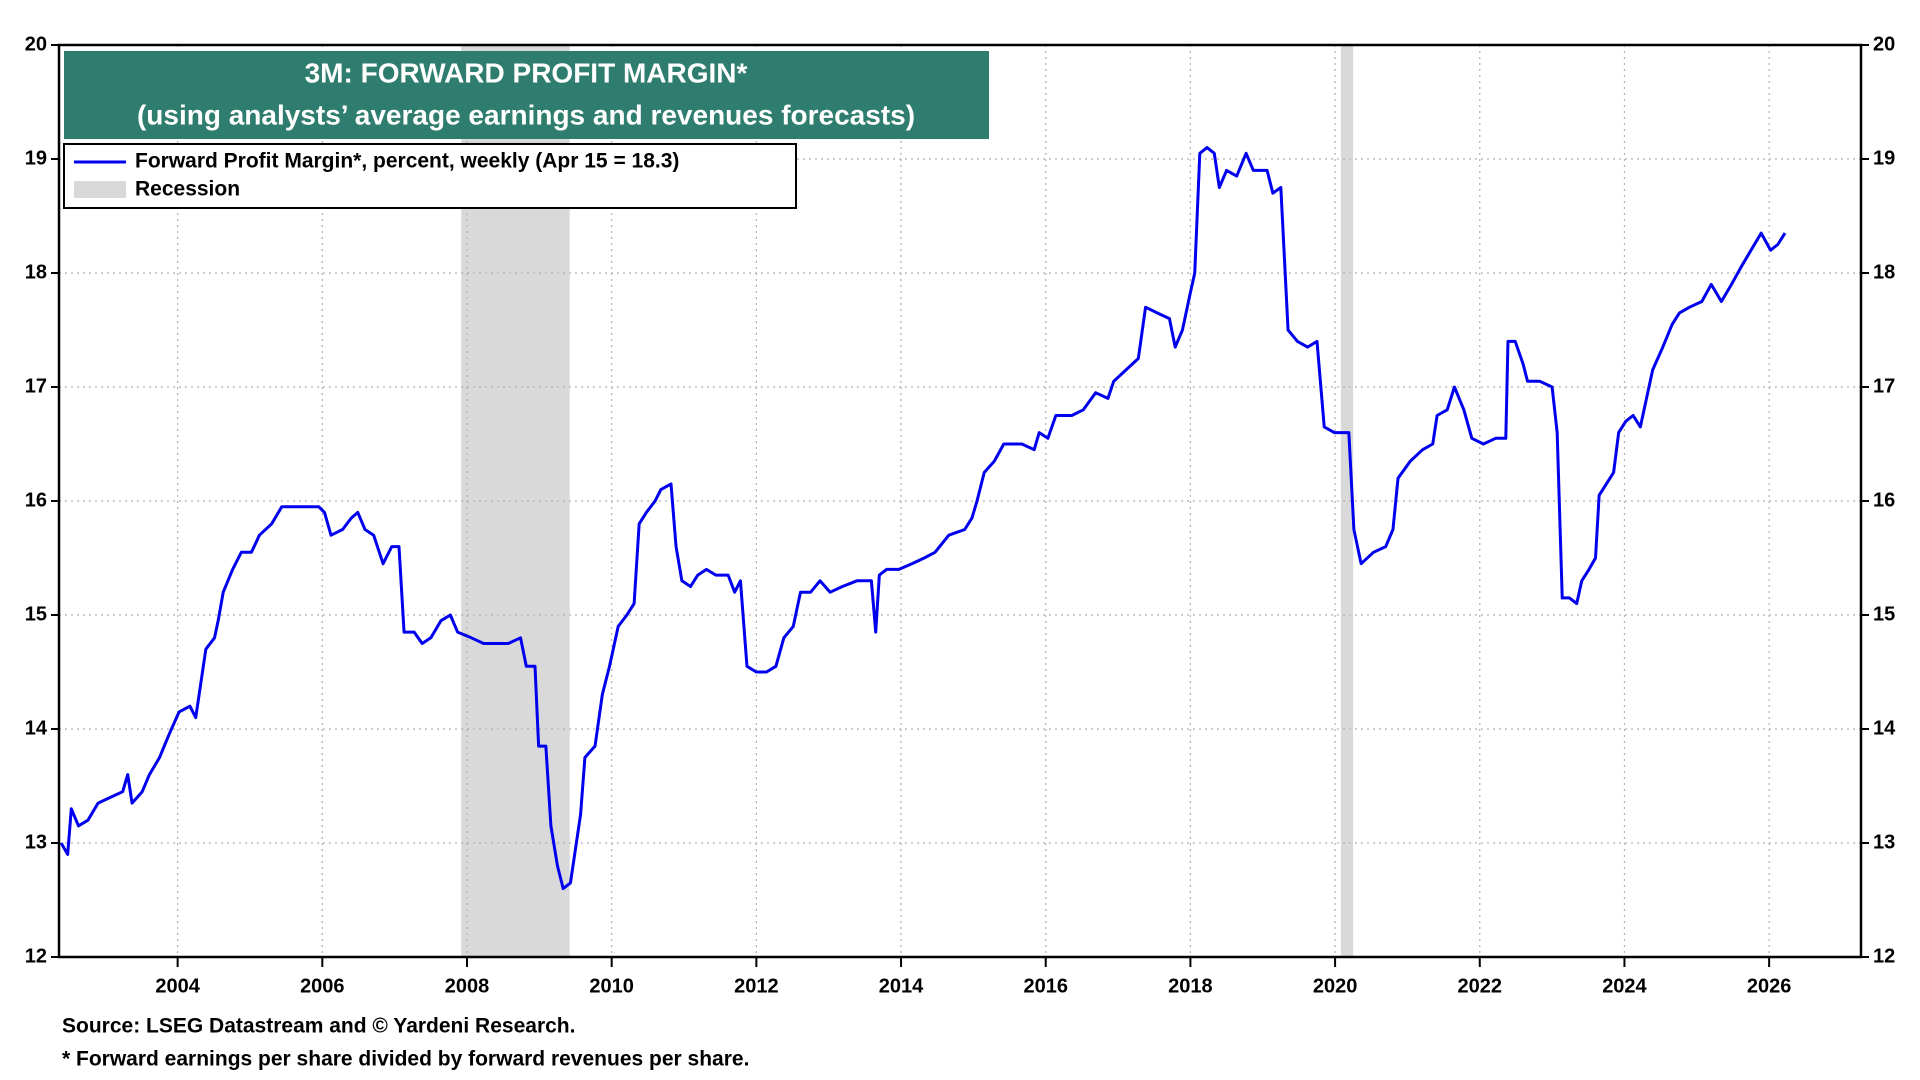  What do you see at coordinates (756, 986) in the screenshot?
I see `x-tick-label: 2012` at bounding box center [756, 986].